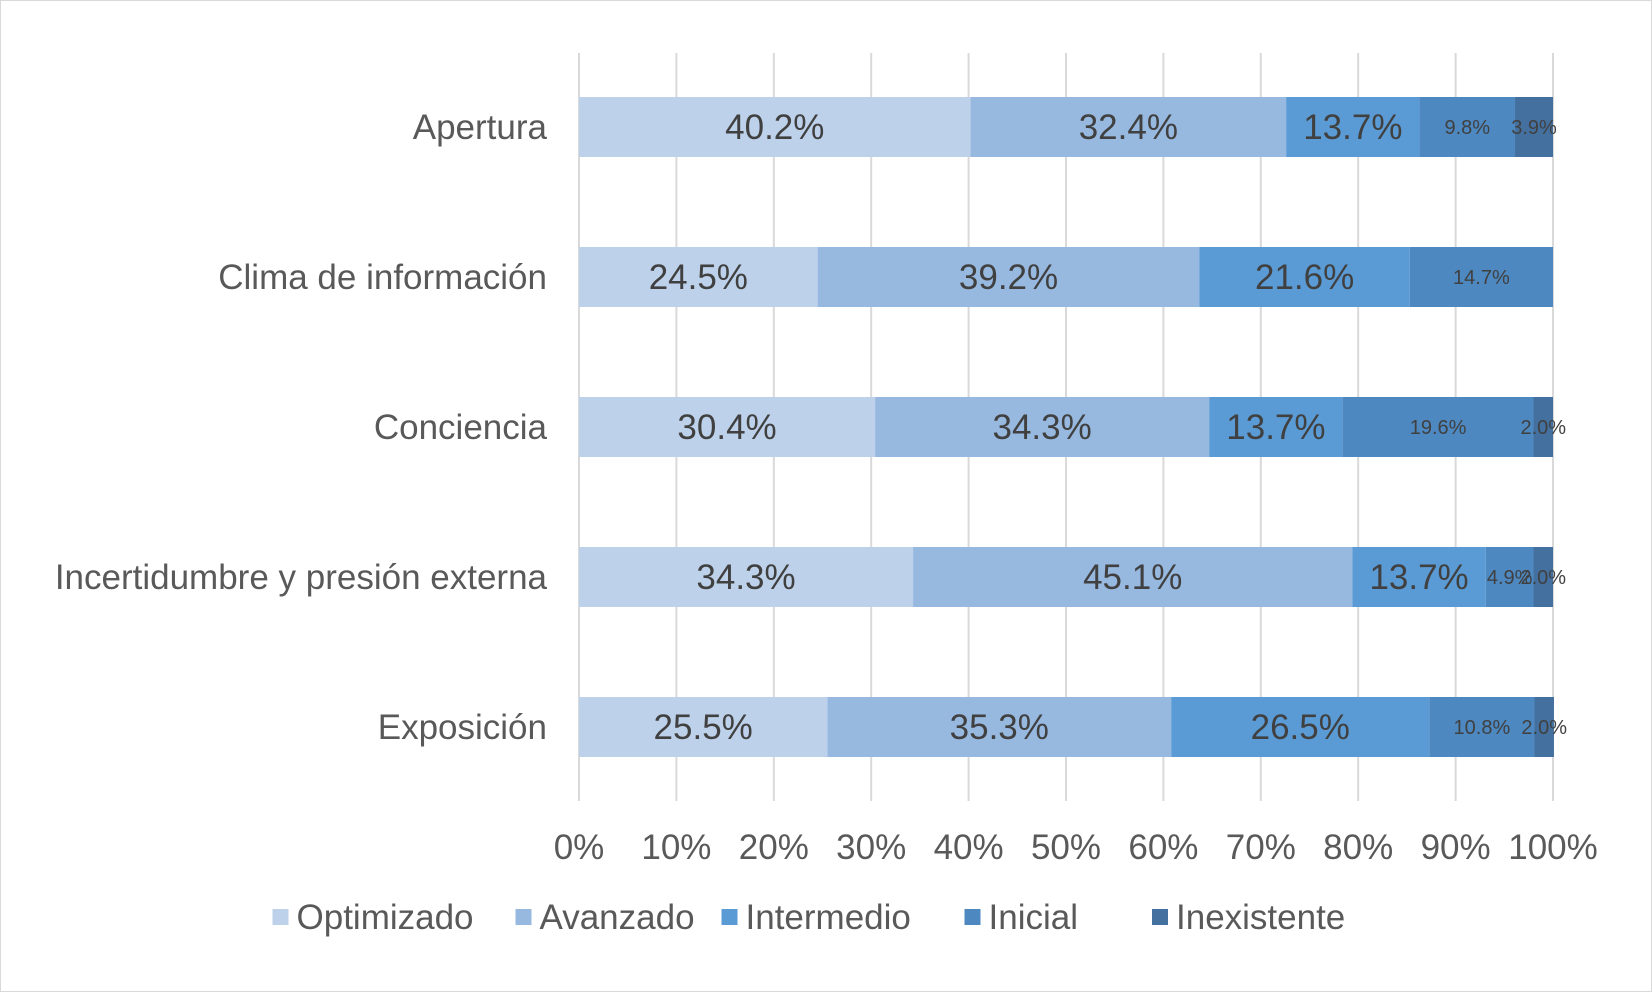  What do you see at coordinates (774, 847) in the screenshot?
I see `x-tick-label: 20%` at bounding box center [774, 847].